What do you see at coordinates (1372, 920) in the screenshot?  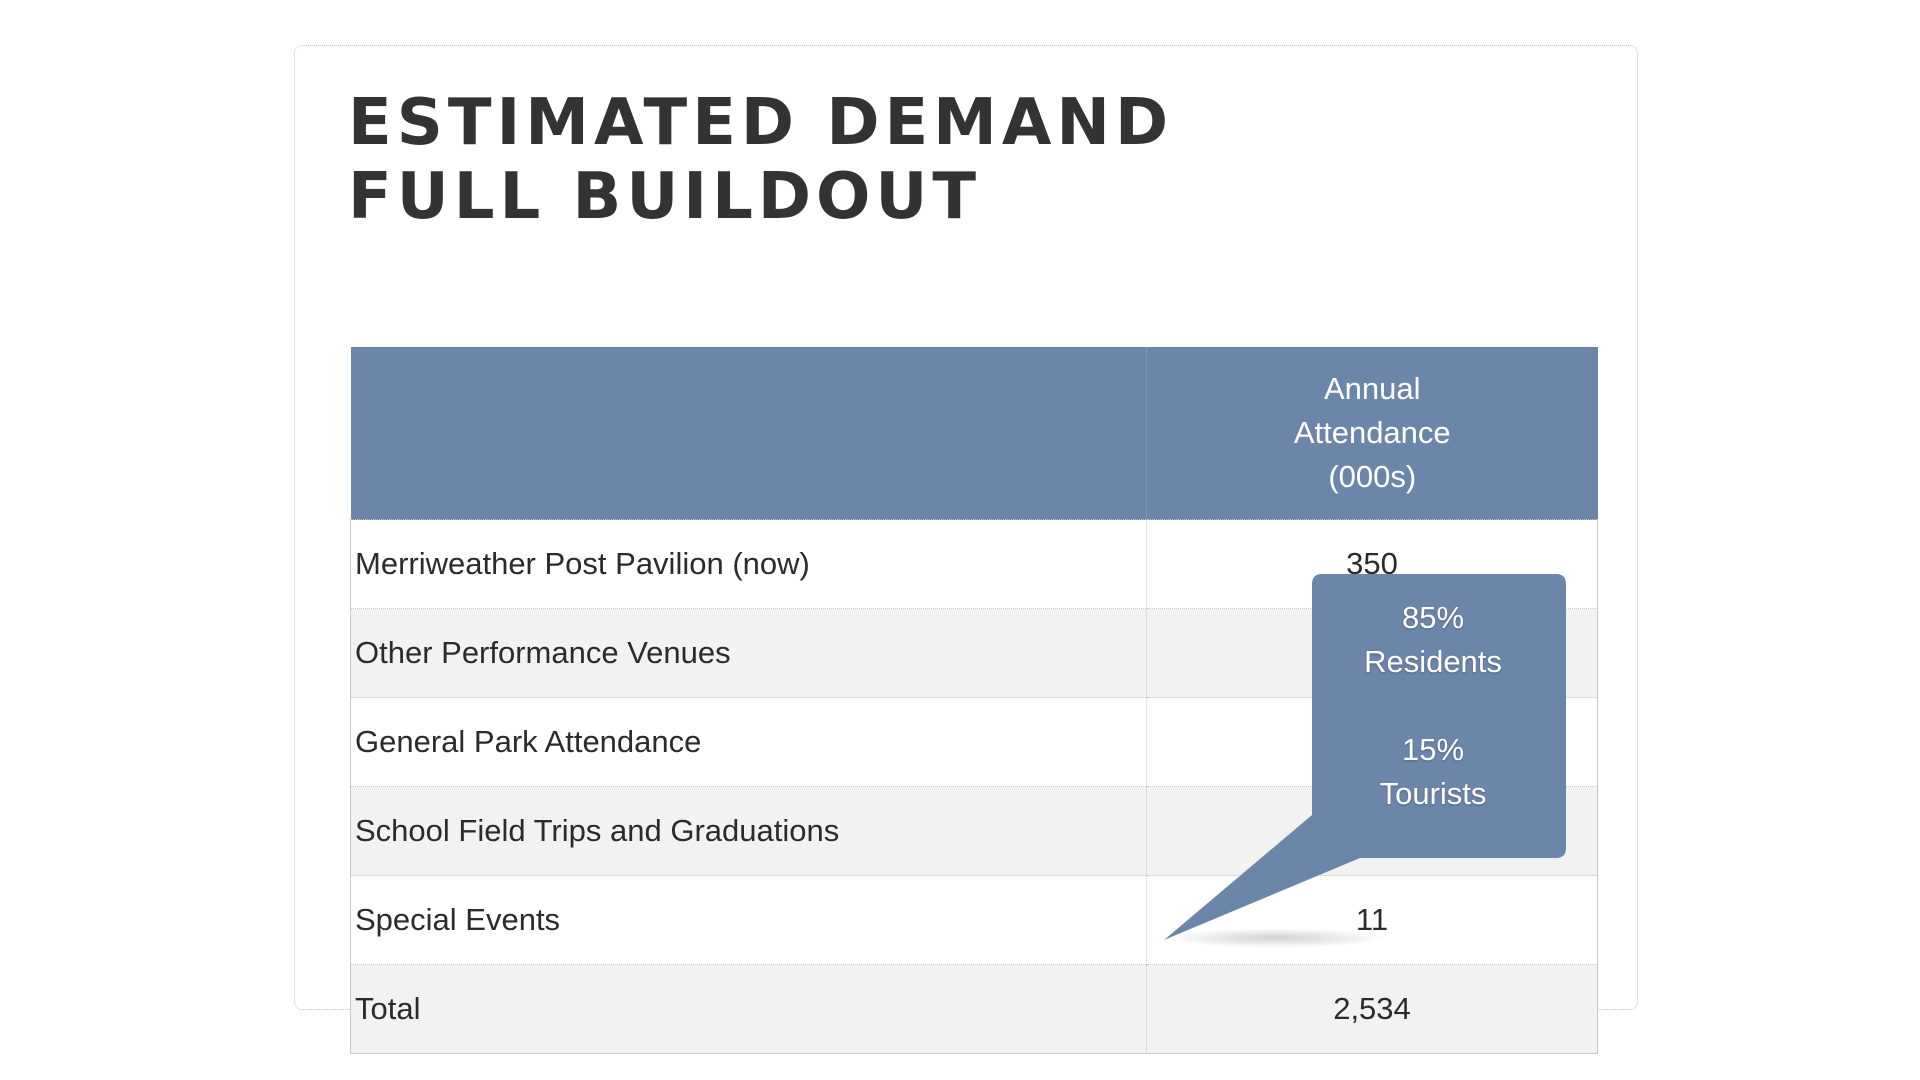 I see `row-value: 11` at bounding box center [1372, 920].